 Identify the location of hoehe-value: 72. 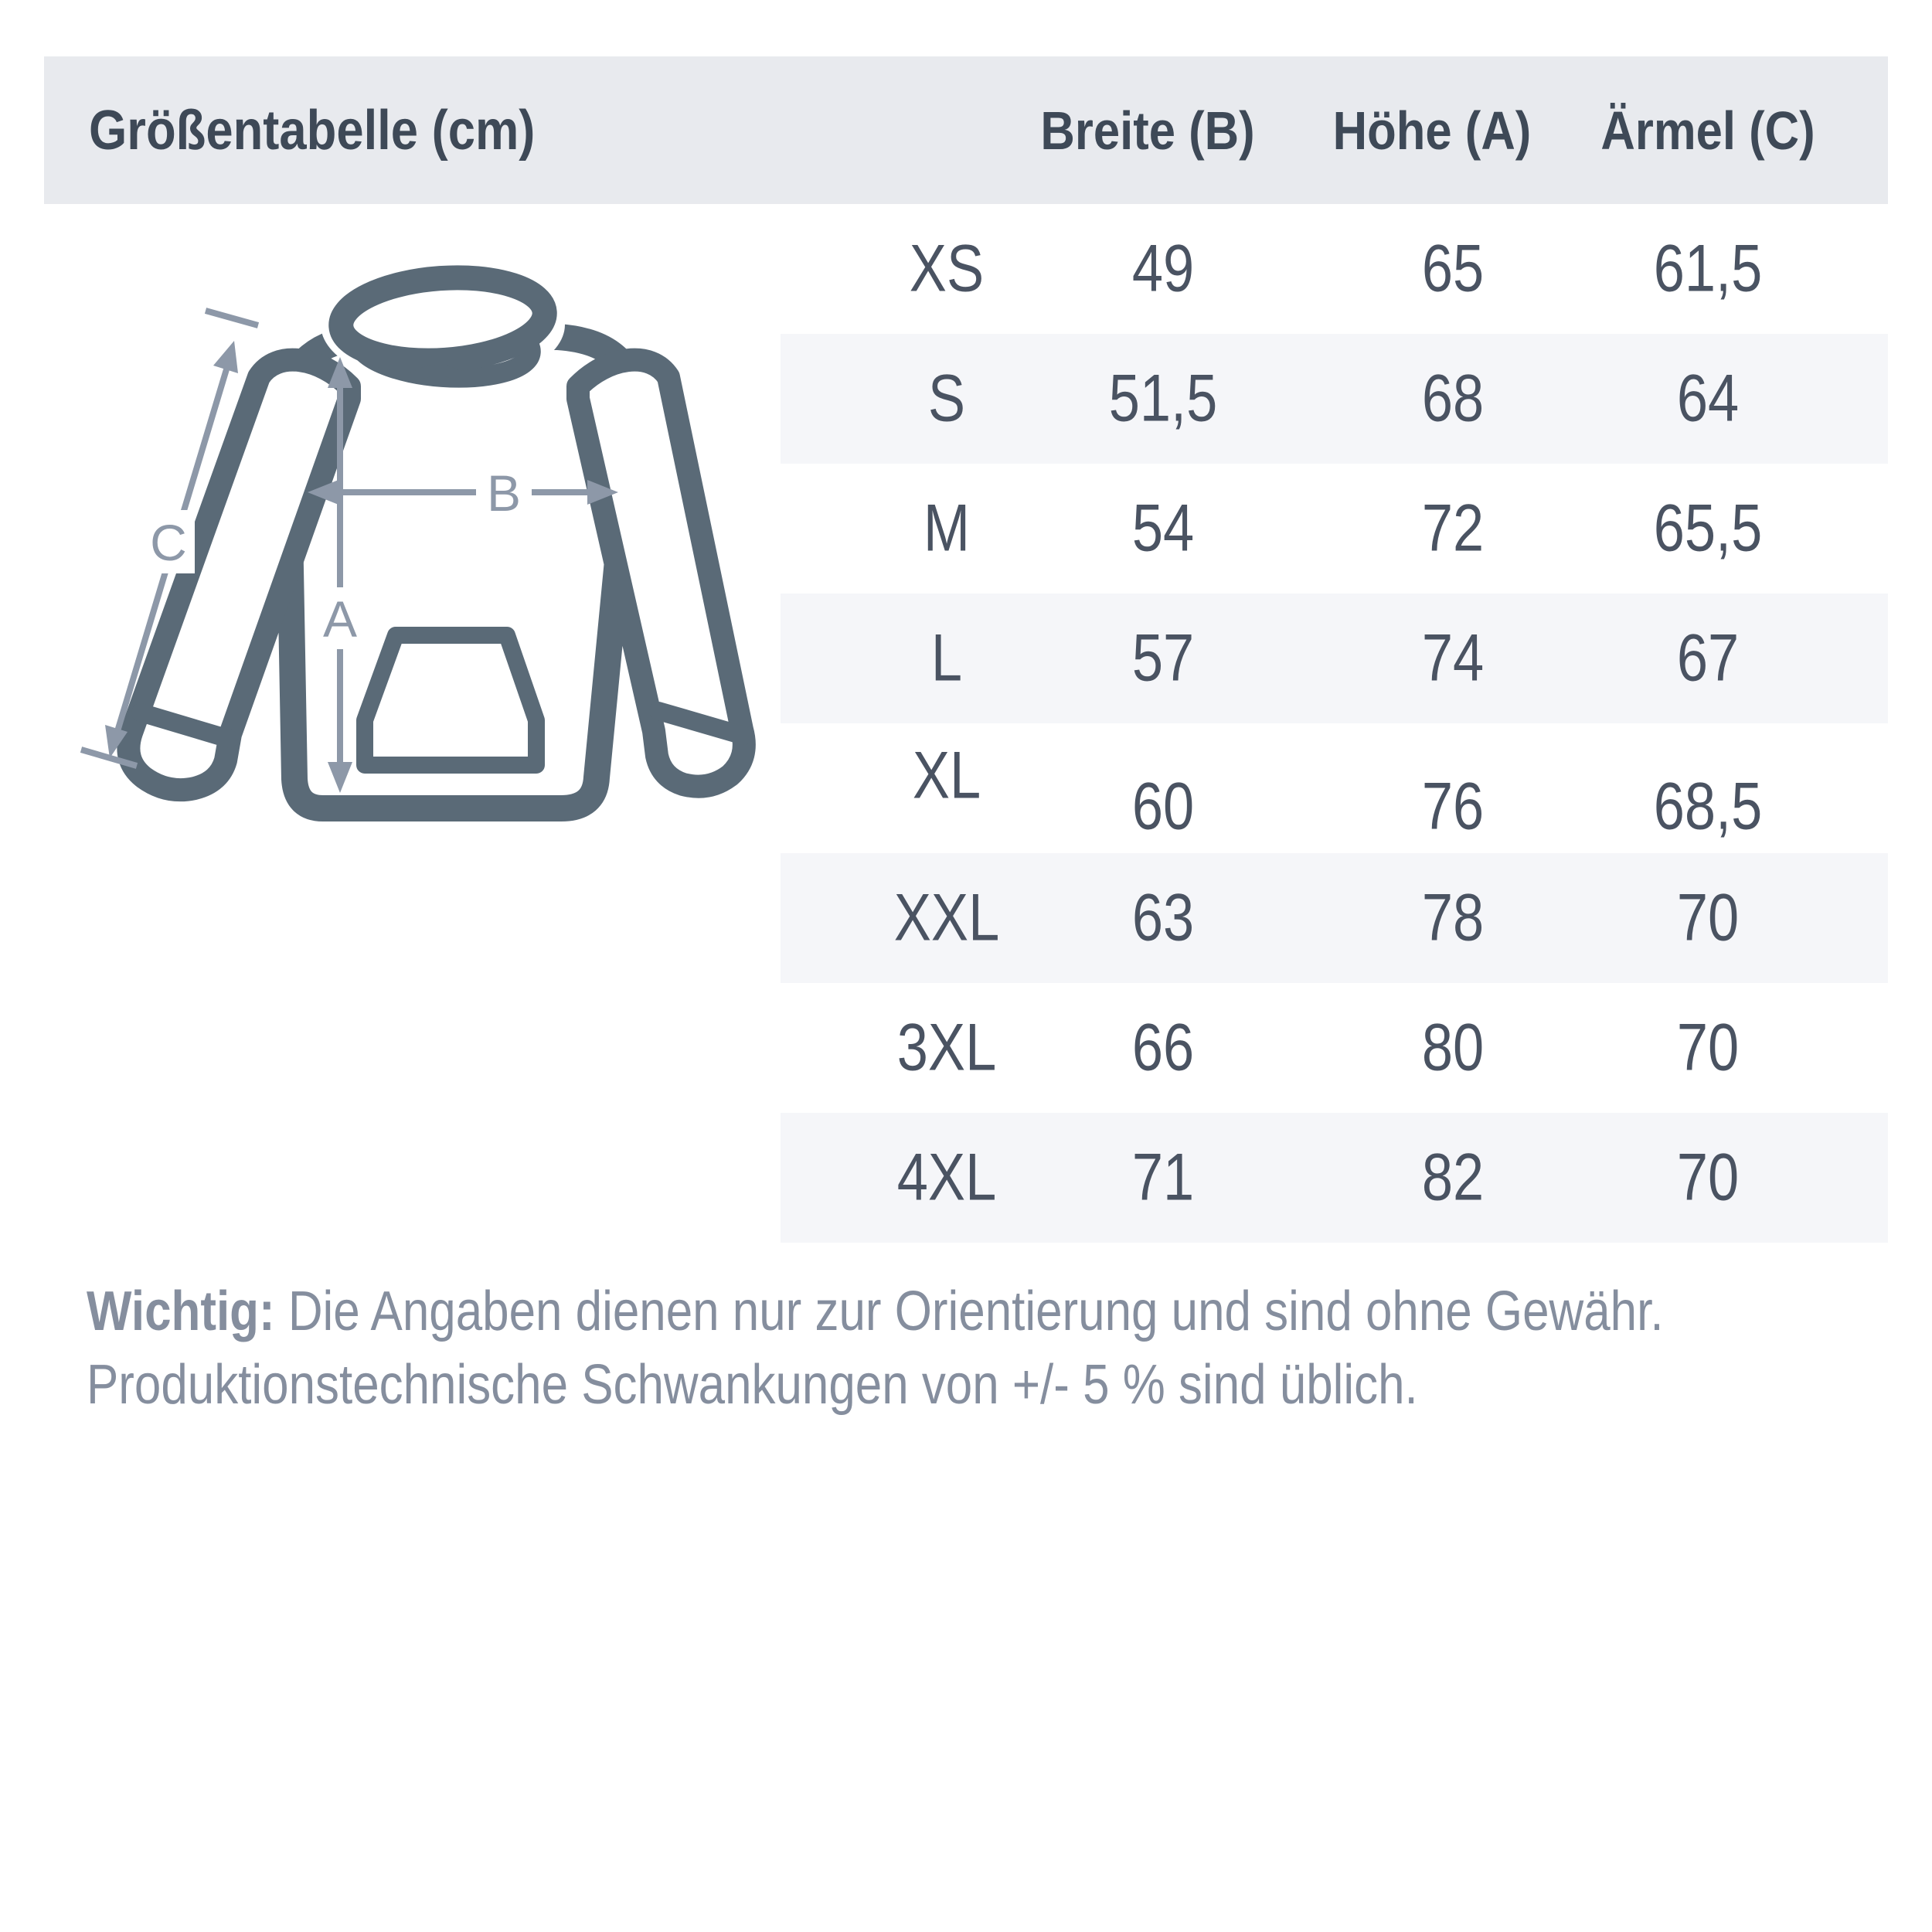
(1453, 528).